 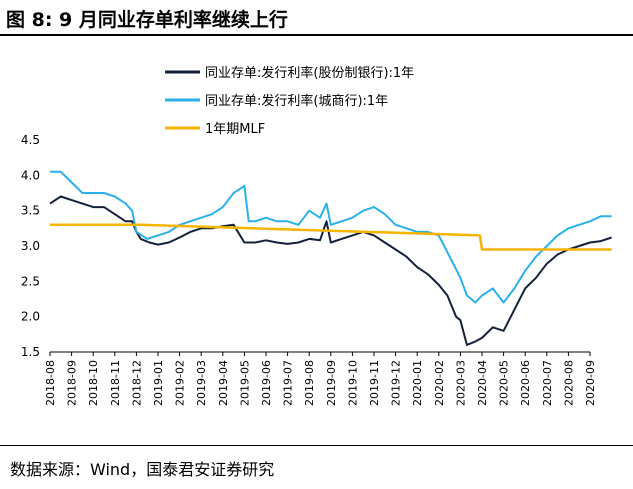 I want to click on y-tick-label: 2.5, so click(x=30, y=281).